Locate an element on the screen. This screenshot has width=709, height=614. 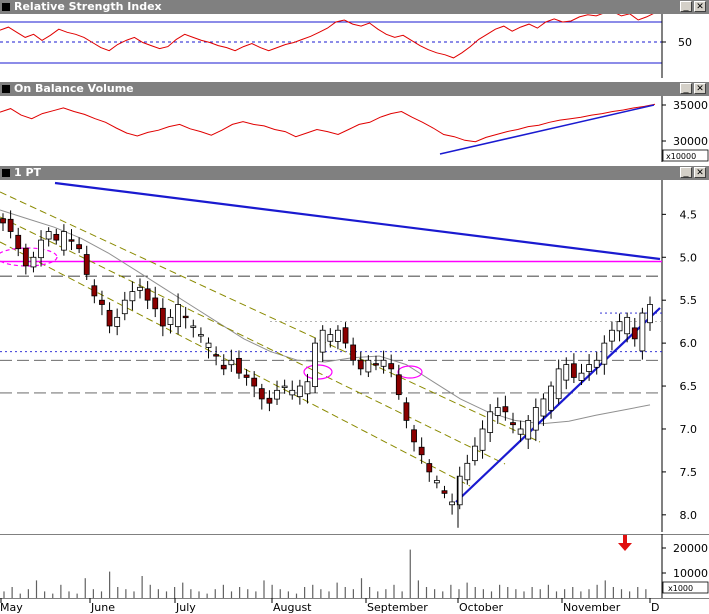
rsi-pane-title-bar: Relative Strength Index _ ✕ is located at coordinates (354, 7).